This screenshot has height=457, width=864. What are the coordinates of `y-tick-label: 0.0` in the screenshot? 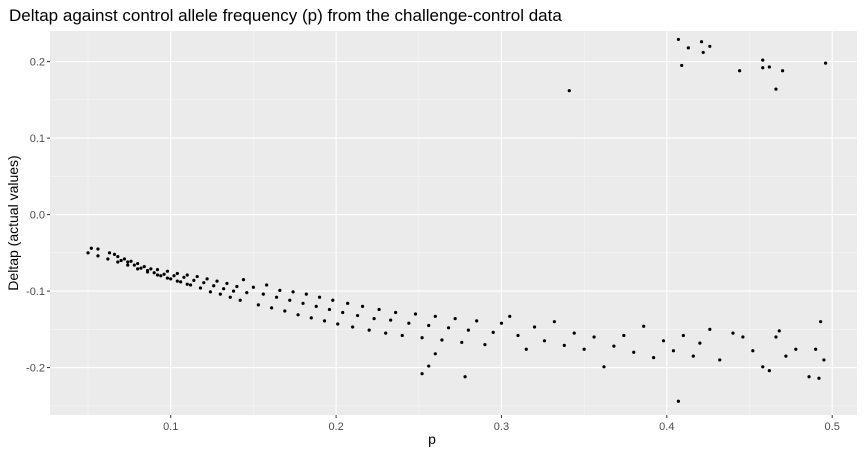 It's located at (37, 216).